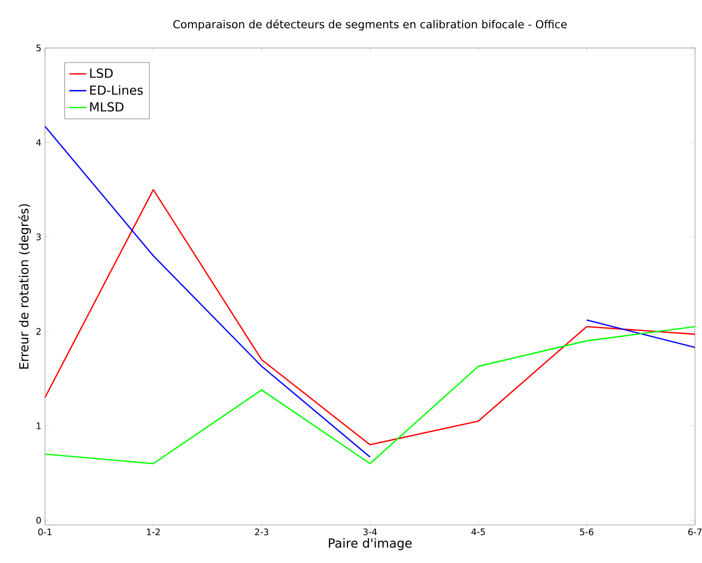 Image resolution: width=702 pixels, height=563 pixels. I want to click on legend-label: LSD, so click(101, 73).